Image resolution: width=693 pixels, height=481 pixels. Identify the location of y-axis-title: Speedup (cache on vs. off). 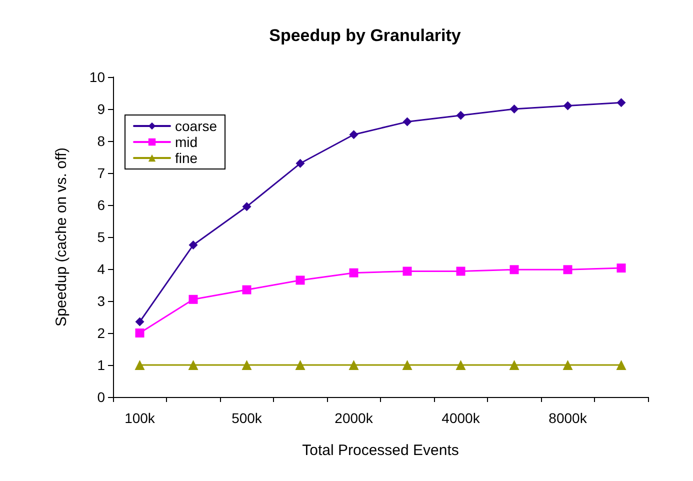
(61, 237).